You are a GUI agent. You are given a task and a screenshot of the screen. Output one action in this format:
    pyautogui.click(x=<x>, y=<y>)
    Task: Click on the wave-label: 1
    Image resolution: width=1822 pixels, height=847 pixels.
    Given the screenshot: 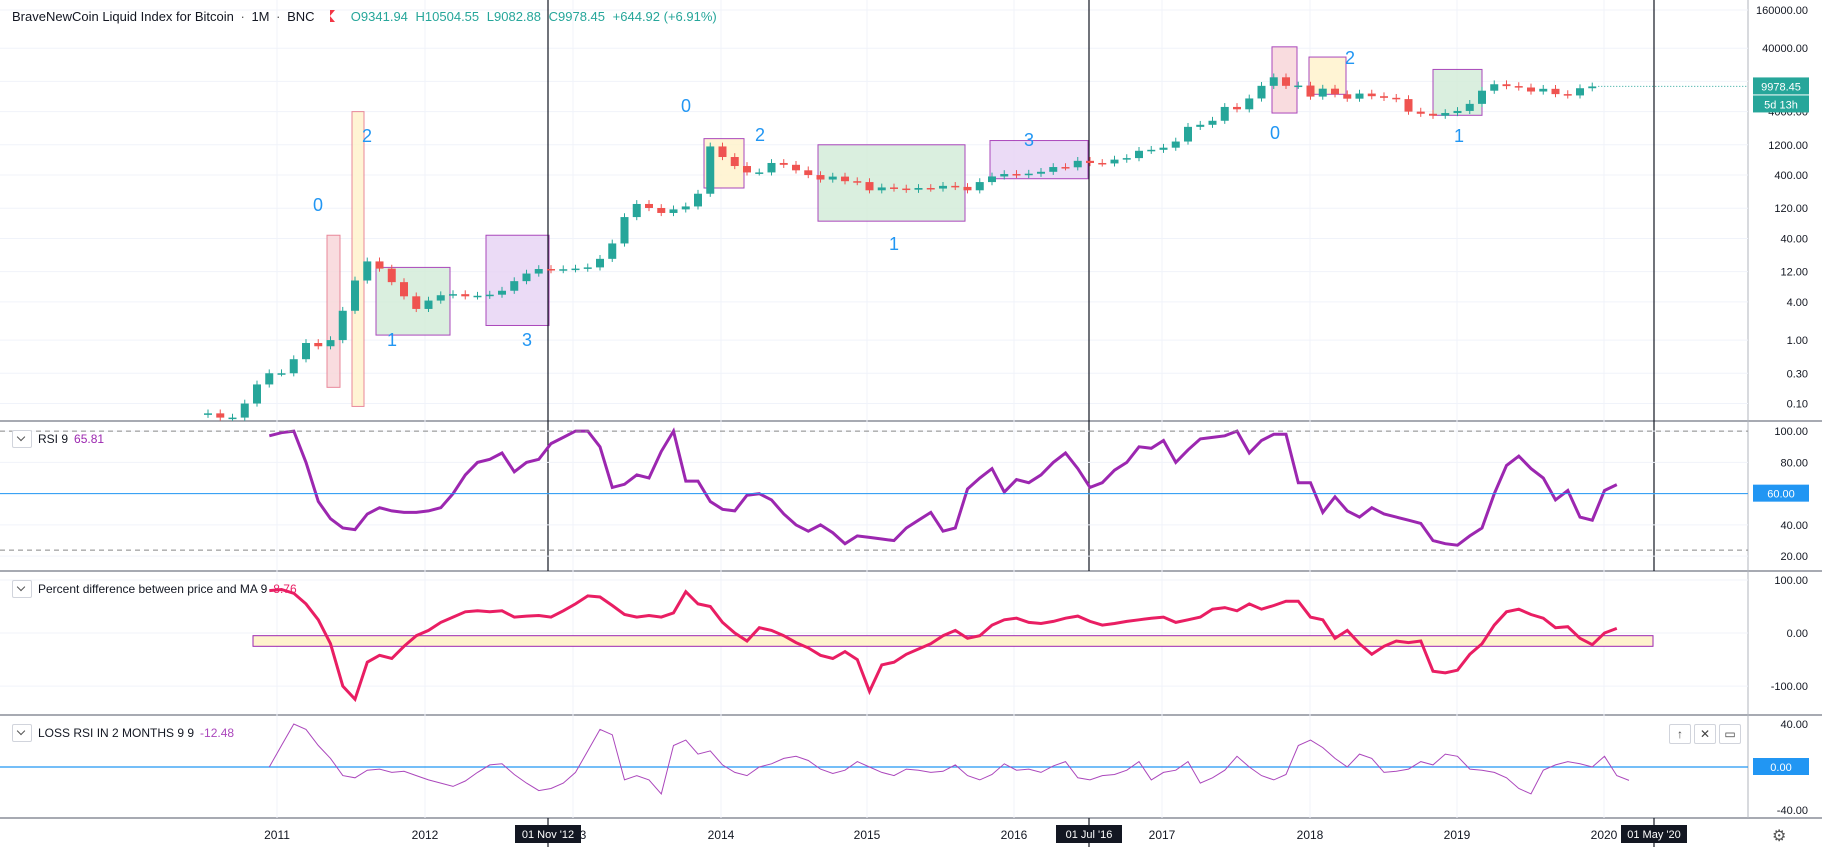 What is the action you would take?
    pyautogui.click(x=894, y=244)
    